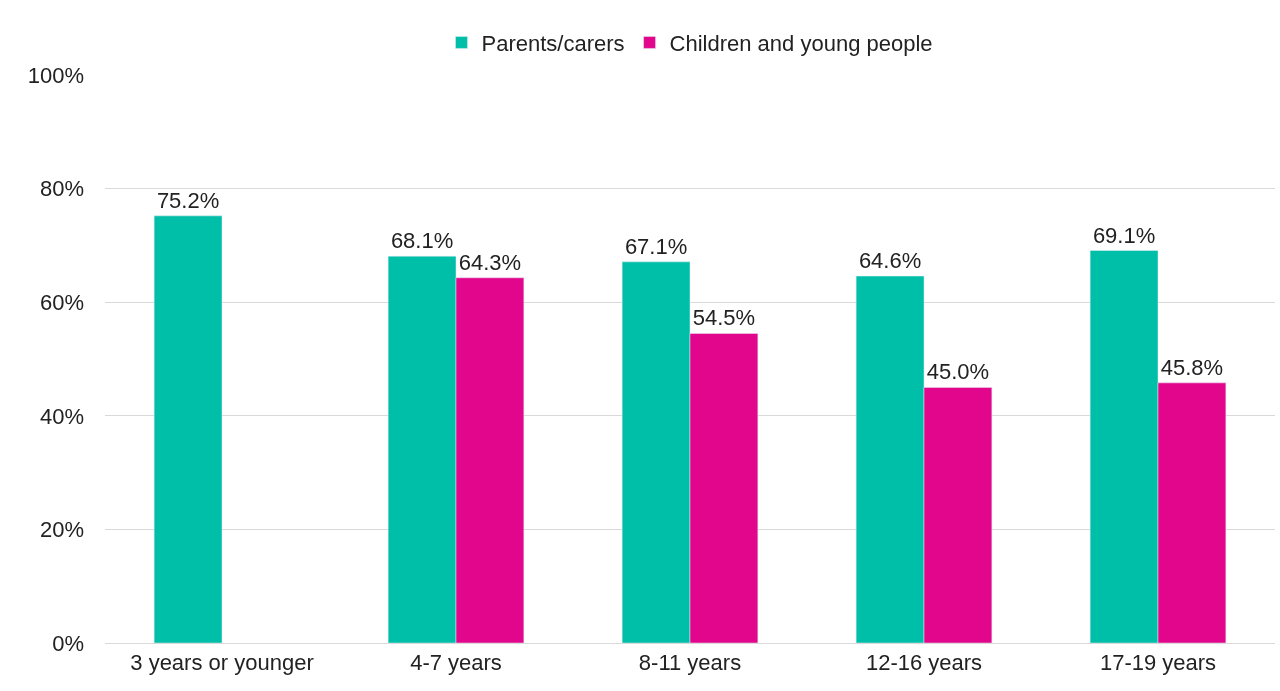 The height and width of the screenshot is (691, 1280). I want to click on data-label: 68.1%, so click(422, 241).